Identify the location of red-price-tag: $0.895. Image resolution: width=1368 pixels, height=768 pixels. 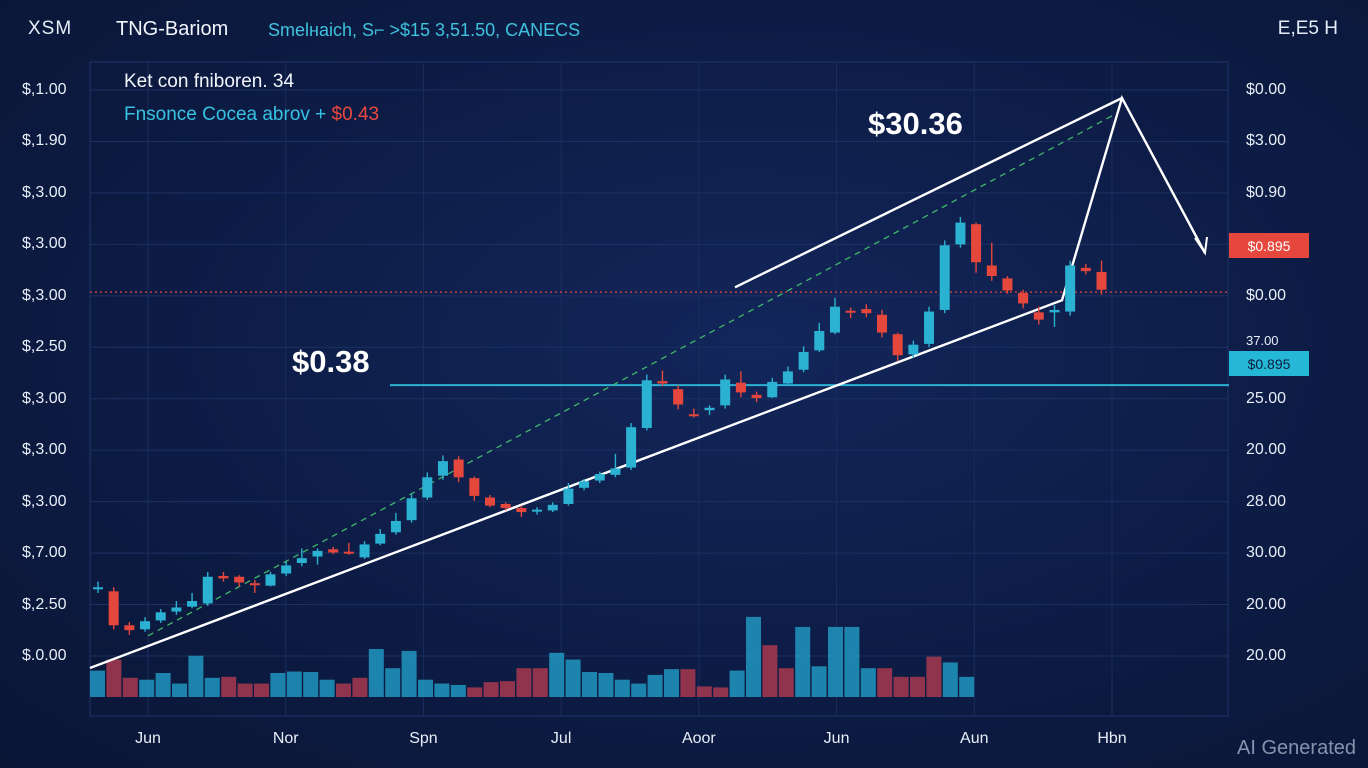
(1269, 245).